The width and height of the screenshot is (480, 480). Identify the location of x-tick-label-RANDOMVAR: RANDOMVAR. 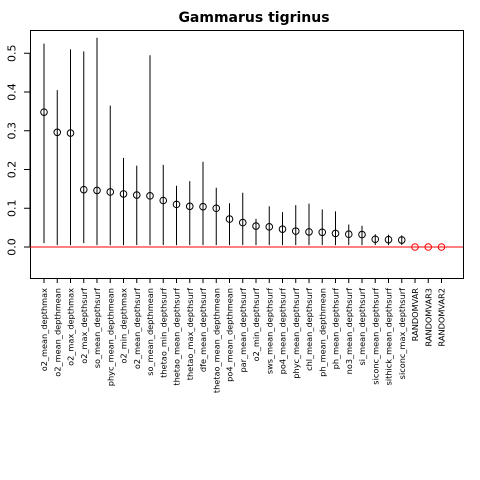
(415, 315).